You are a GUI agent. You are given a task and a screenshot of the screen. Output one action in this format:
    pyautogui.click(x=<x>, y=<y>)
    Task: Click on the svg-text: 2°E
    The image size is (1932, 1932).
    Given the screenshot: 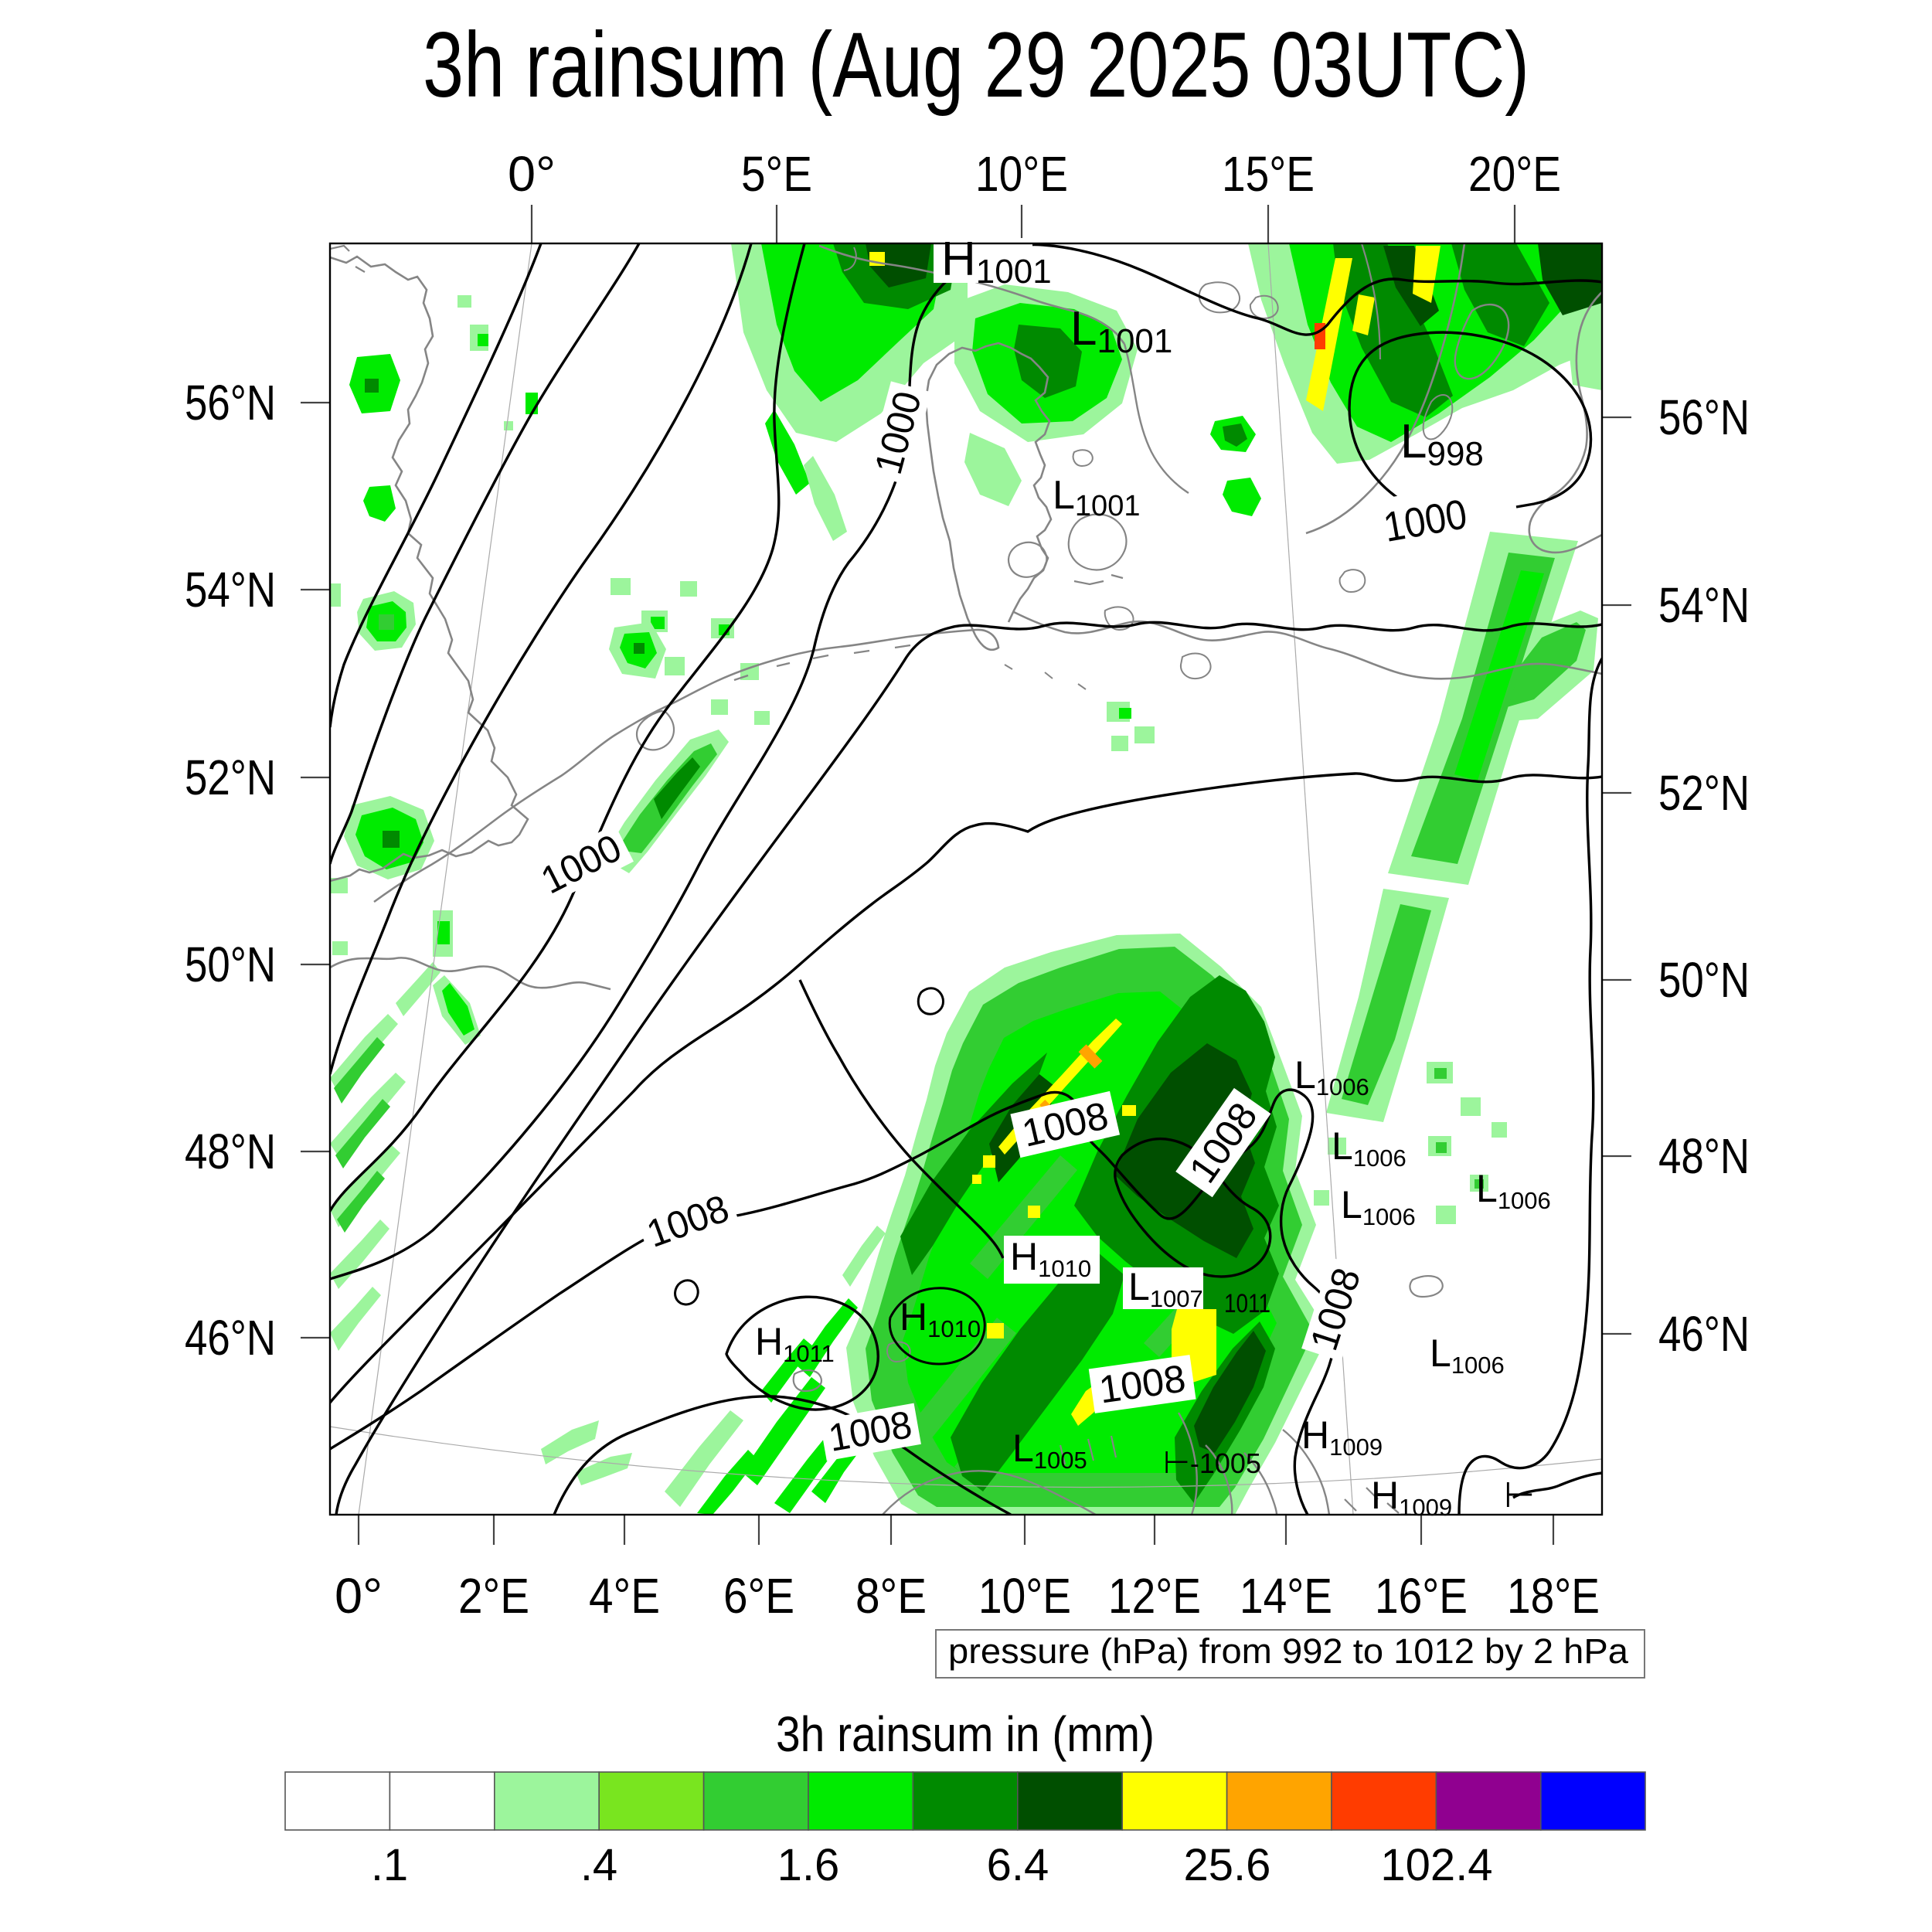 What is the action you would take?
    pyautogui.click(x=493, y=1596)
    